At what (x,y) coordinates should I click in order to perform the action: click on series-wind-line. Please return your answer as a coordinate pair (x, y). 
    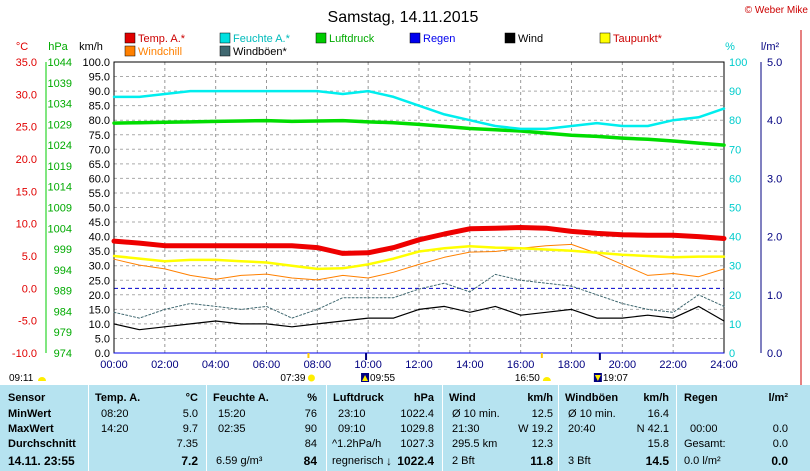
    Looking at the image, I should click on (419, 318).